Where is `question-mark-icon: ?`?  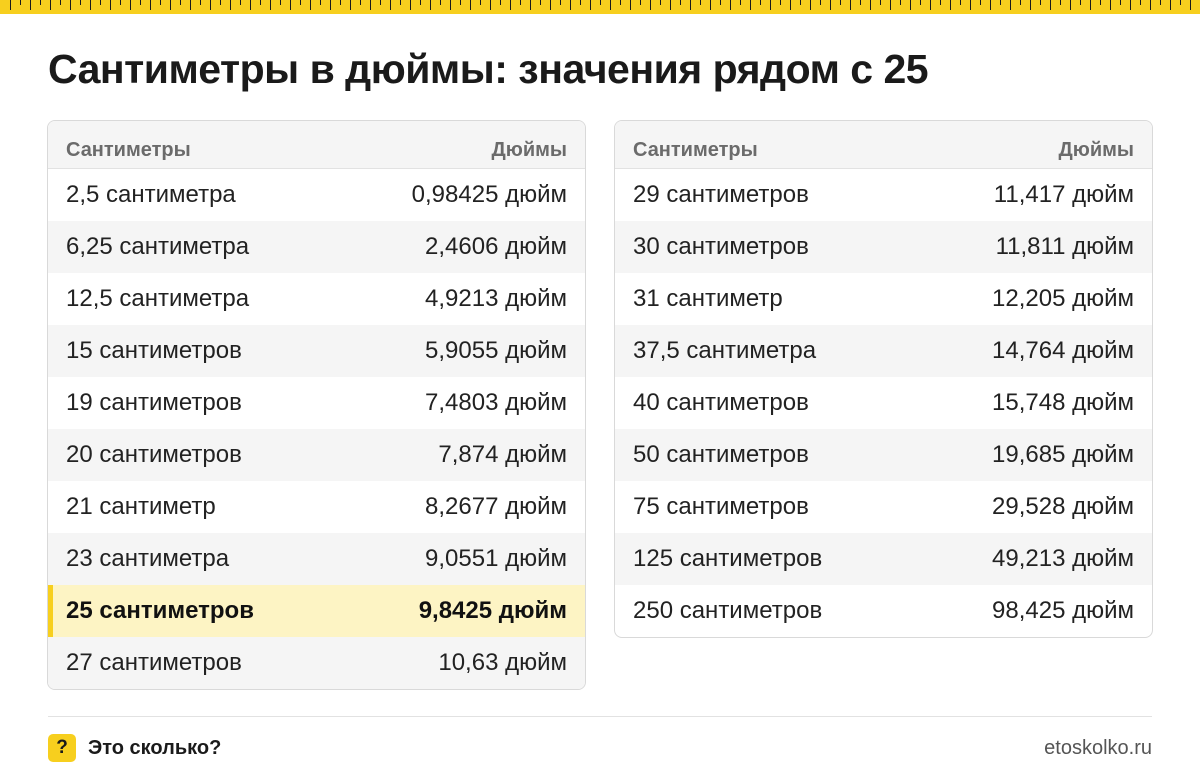
question-mark-icon: ? is located at coordinates (62, 748).